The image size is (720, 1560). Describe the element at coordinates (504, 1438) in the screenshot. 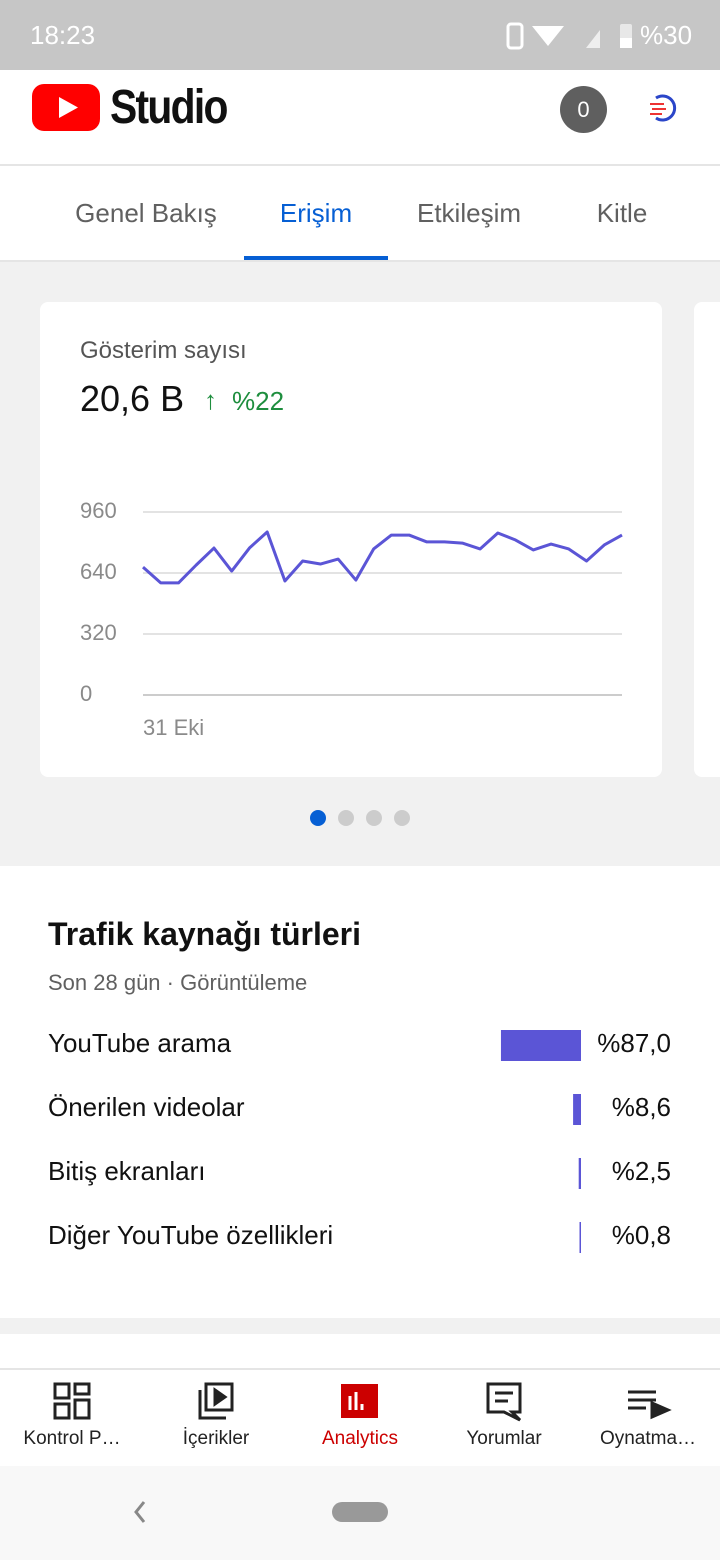

I see `nav-label: Yorumlar` at that location.